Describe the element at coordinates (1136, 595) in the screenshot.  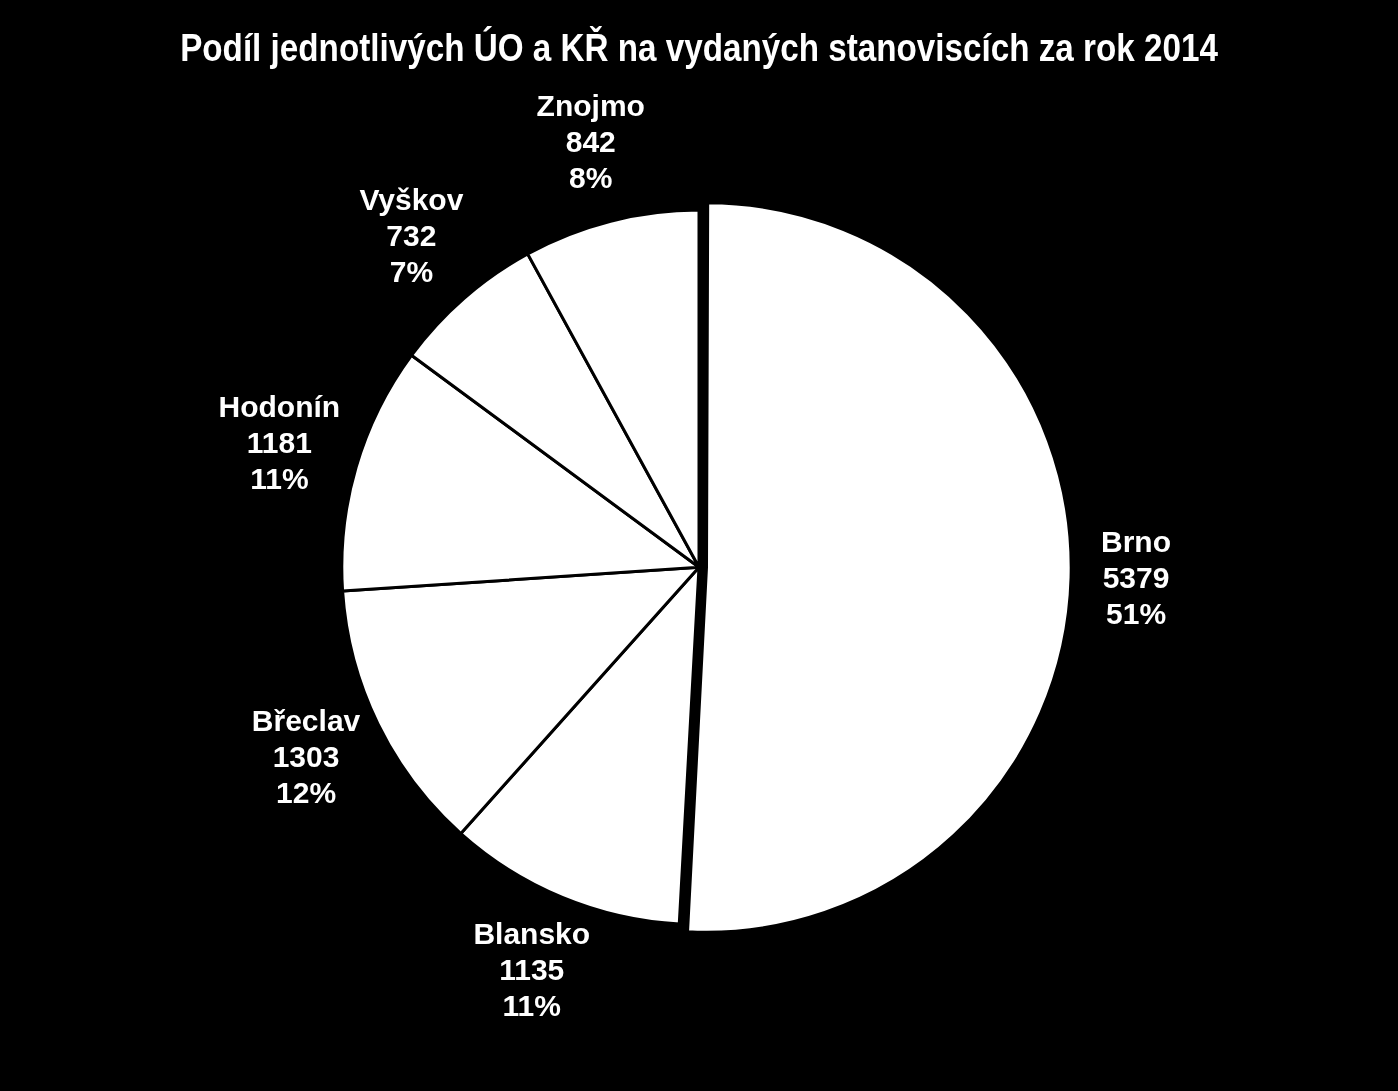
I see `data-label: 5379 51%` at that location.